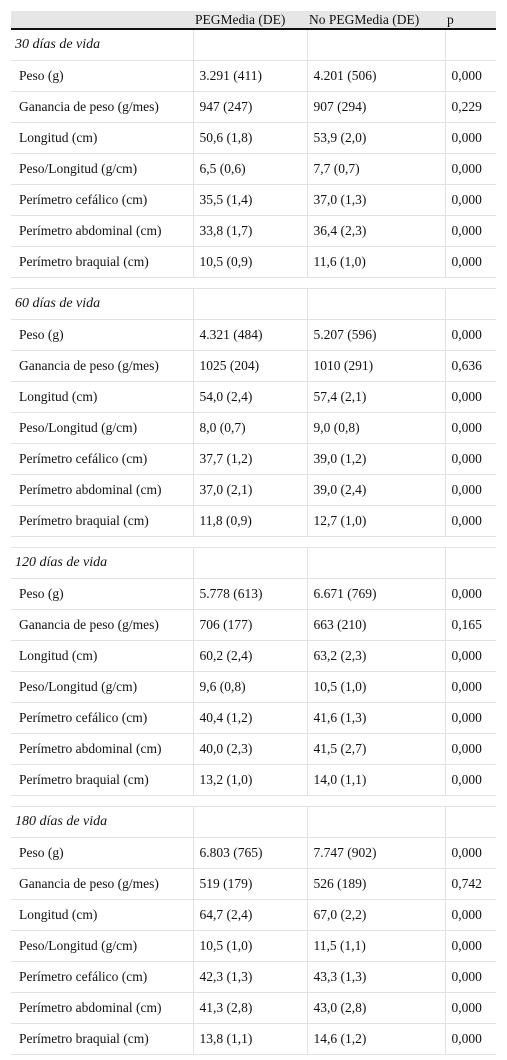 This screenshot has height=1060, width=507. Describe the element at coordinates (250, 107) in the screenshot. I see `pegmedia-value: 947 (247)` at that location.